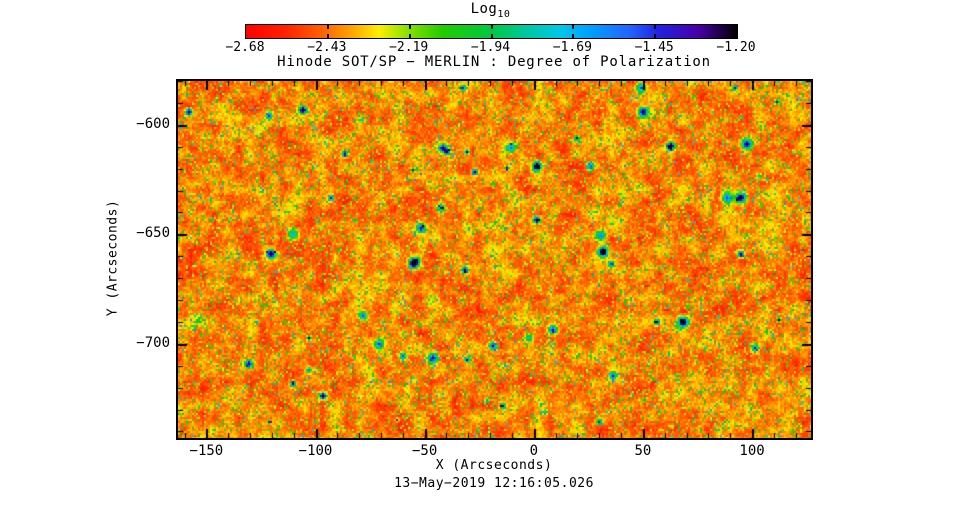 The height and width of the screenshot is (512, 980). Describe the element at coordinates (113, 258) in the screenshot. I see `y-axis-label: Y (Arcseconds)` at that location.